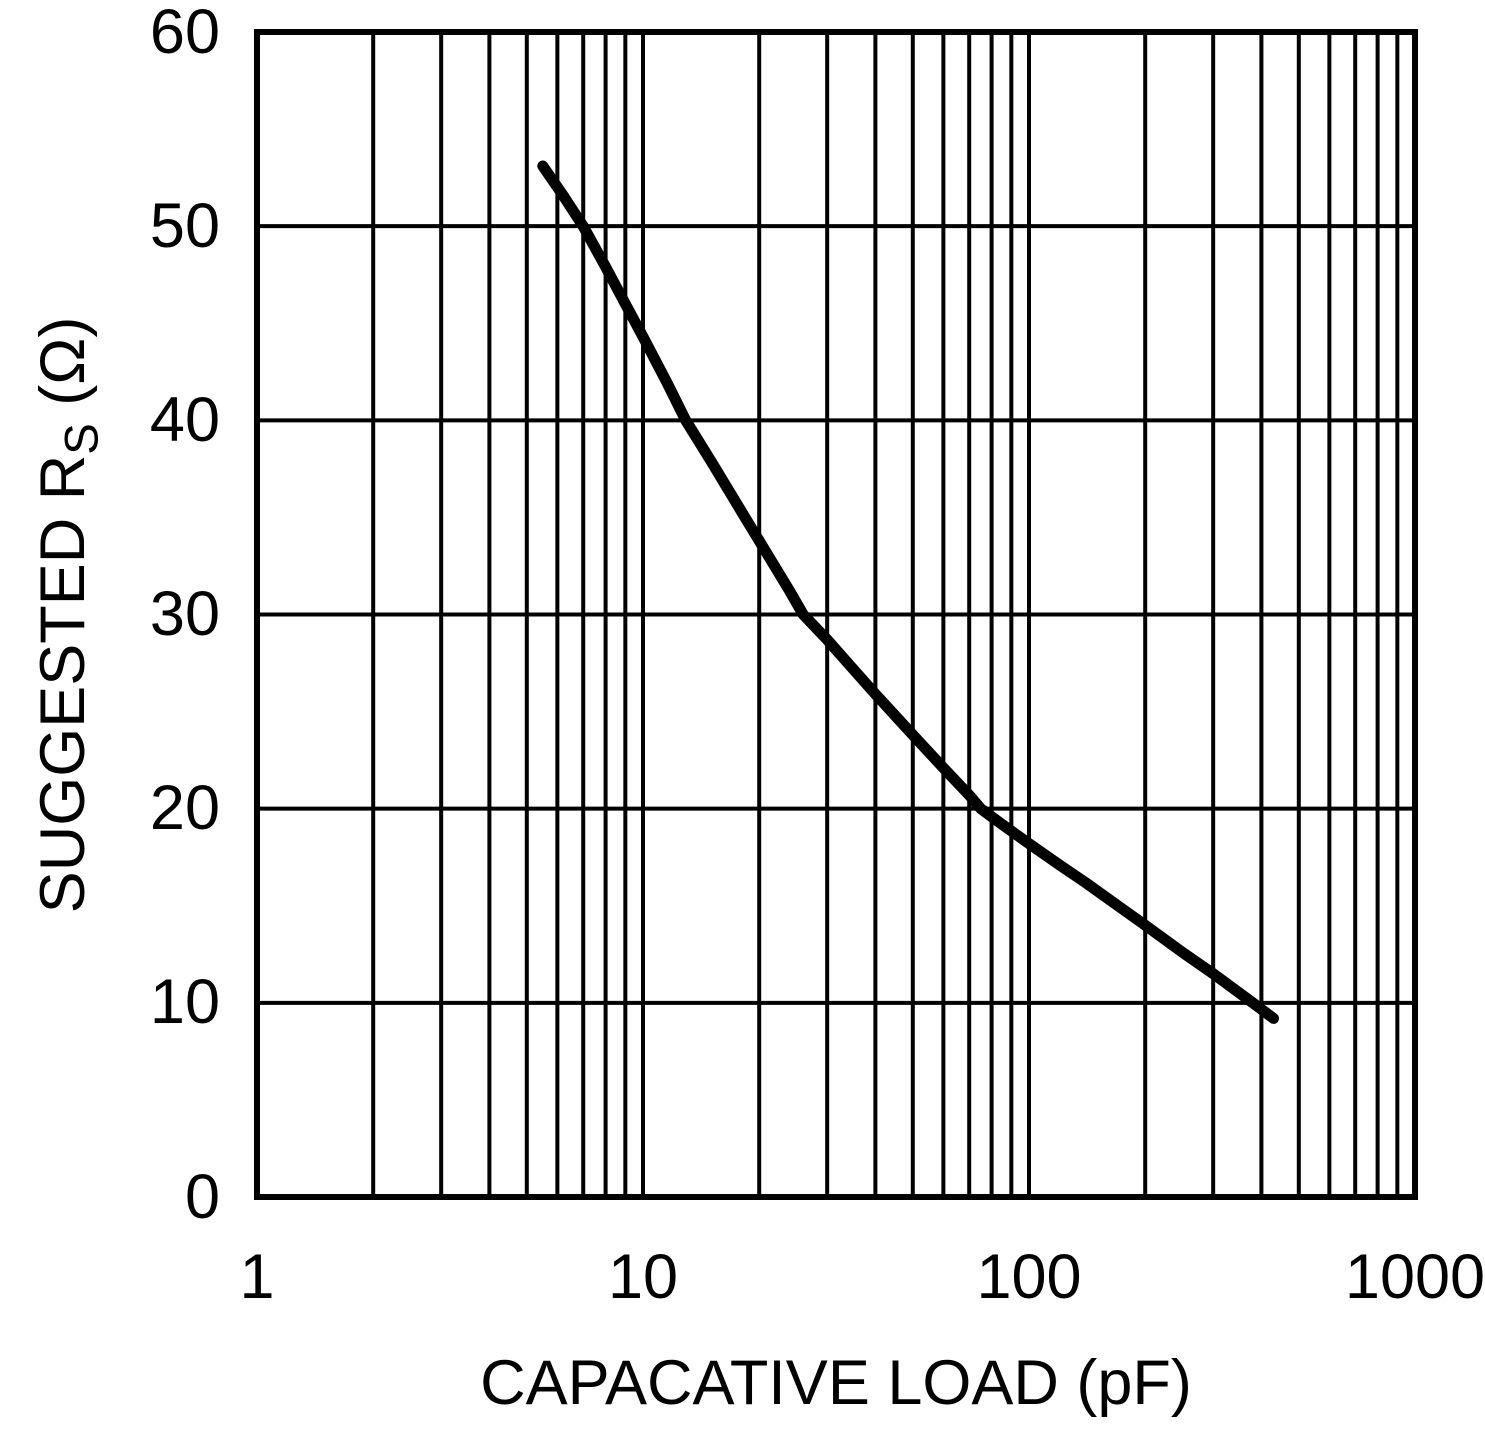 The width and height of the screenshot is (1485, 1431). I want to click on x-axis-title: CAPACATIVE LOAD (pF), so click(836, 1383).